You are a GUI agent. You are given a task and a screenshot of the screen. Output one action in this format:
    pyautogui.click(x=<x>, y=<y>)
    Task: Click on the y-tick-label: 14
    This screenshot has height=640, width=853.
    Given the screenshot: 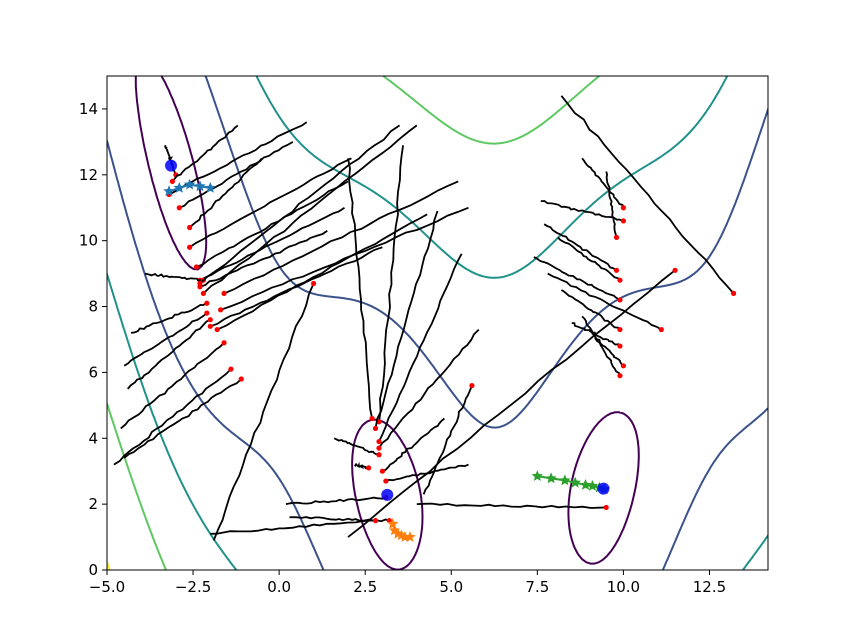 What is the action you would take?
    pyautogui.click(x=88, y=109)
    